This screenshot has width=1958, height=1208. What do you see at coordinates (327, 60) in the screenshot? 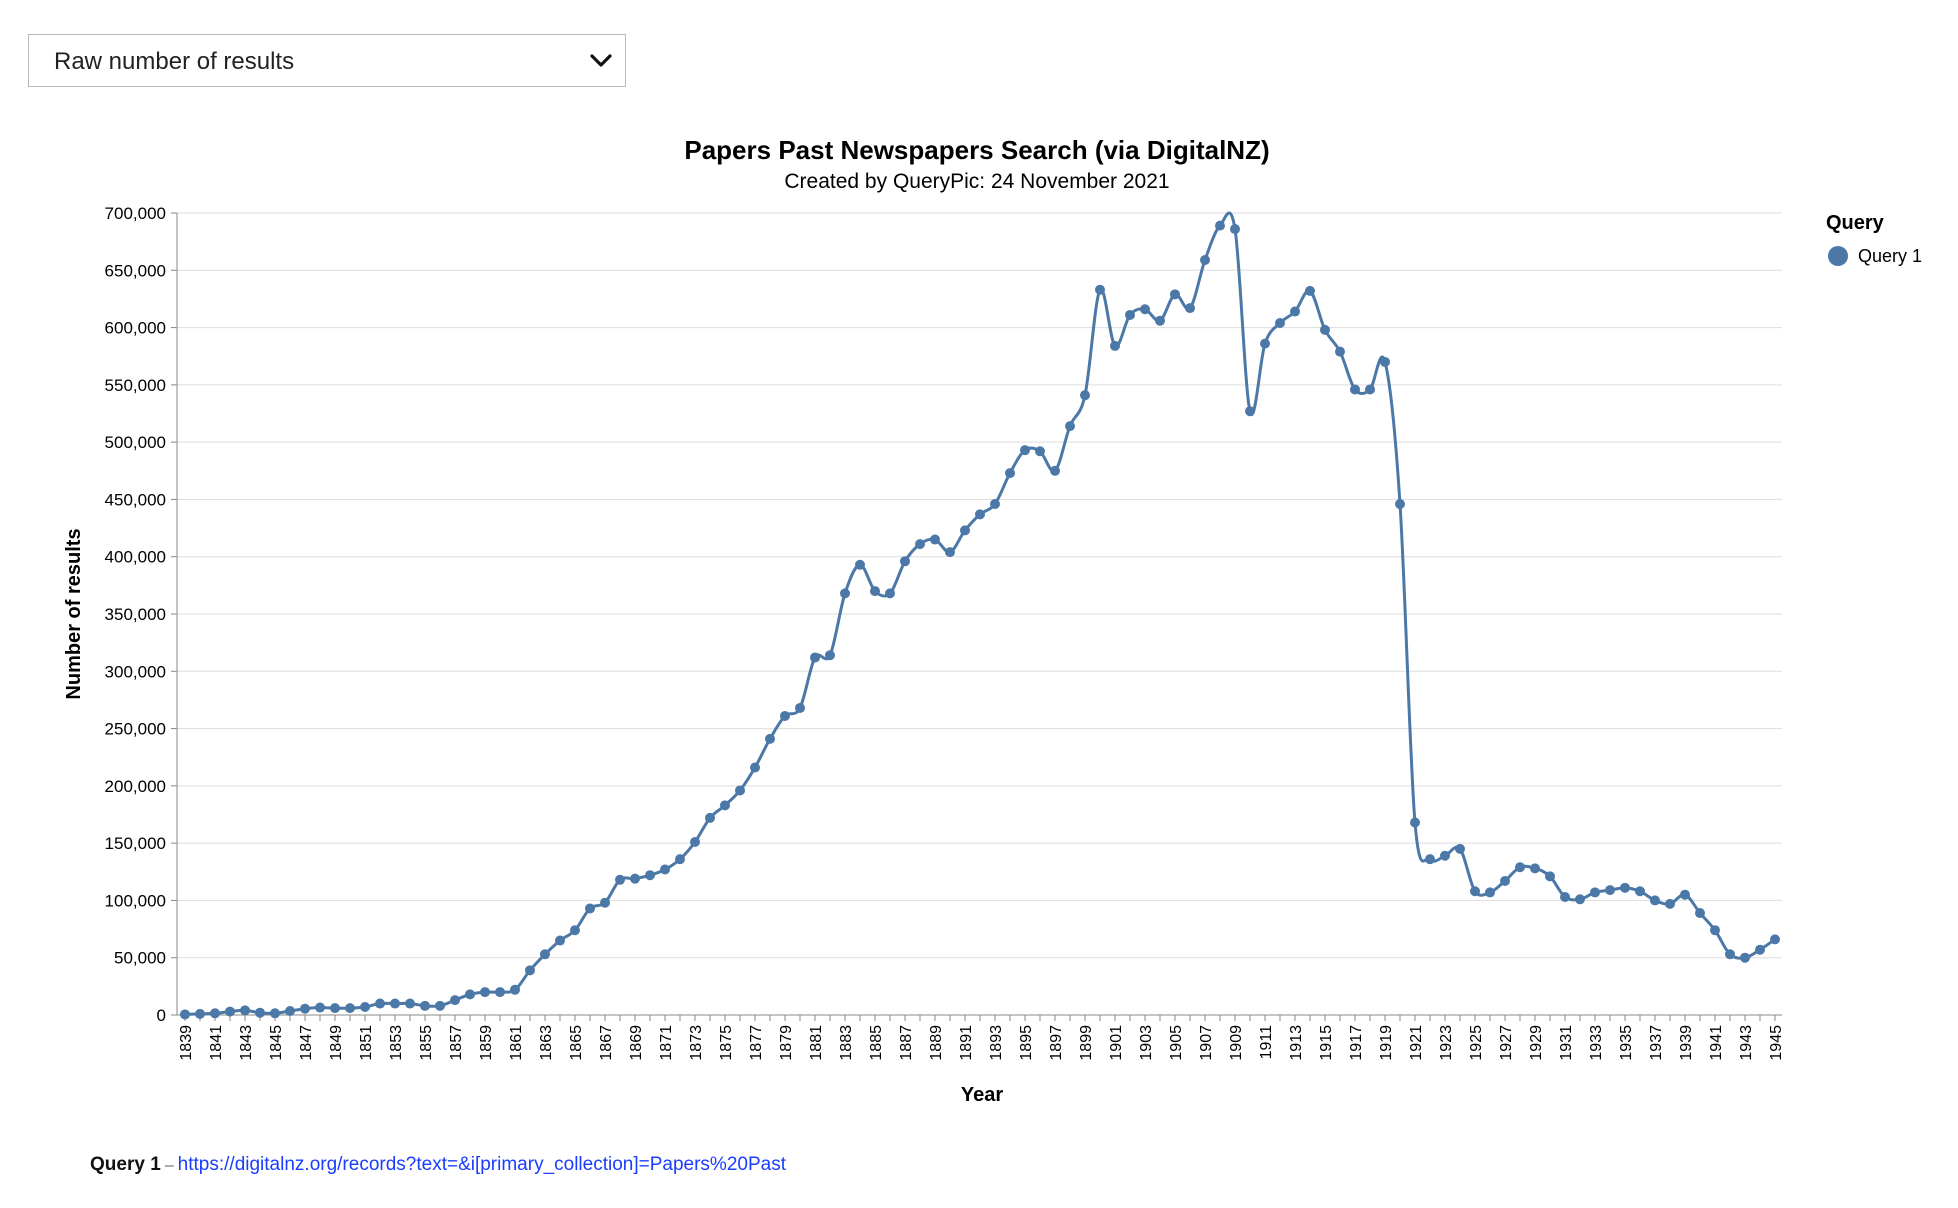
I see `results-measure-dropdown: Raw number of results` at bounding box center [327, 60].